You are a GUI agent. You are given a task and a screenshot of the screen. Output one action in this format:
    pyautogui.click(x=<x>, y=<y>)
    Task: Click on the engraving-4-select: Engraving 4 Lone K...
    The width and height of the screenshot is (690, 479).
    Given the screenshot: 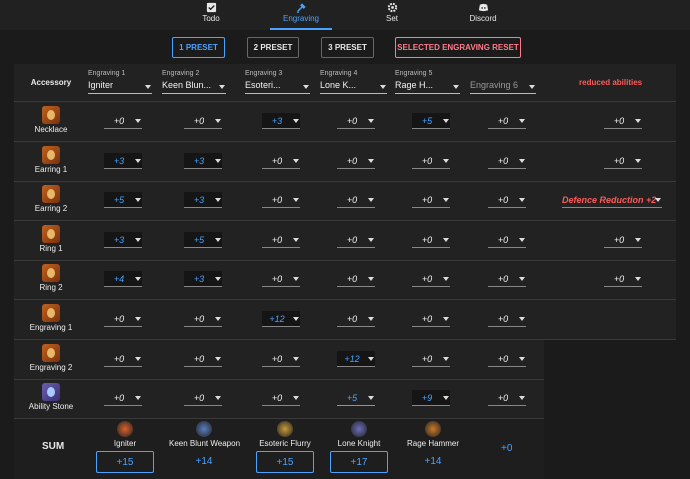 What is the action you would take?
    pyautogui.click(x=353, y=82)
    